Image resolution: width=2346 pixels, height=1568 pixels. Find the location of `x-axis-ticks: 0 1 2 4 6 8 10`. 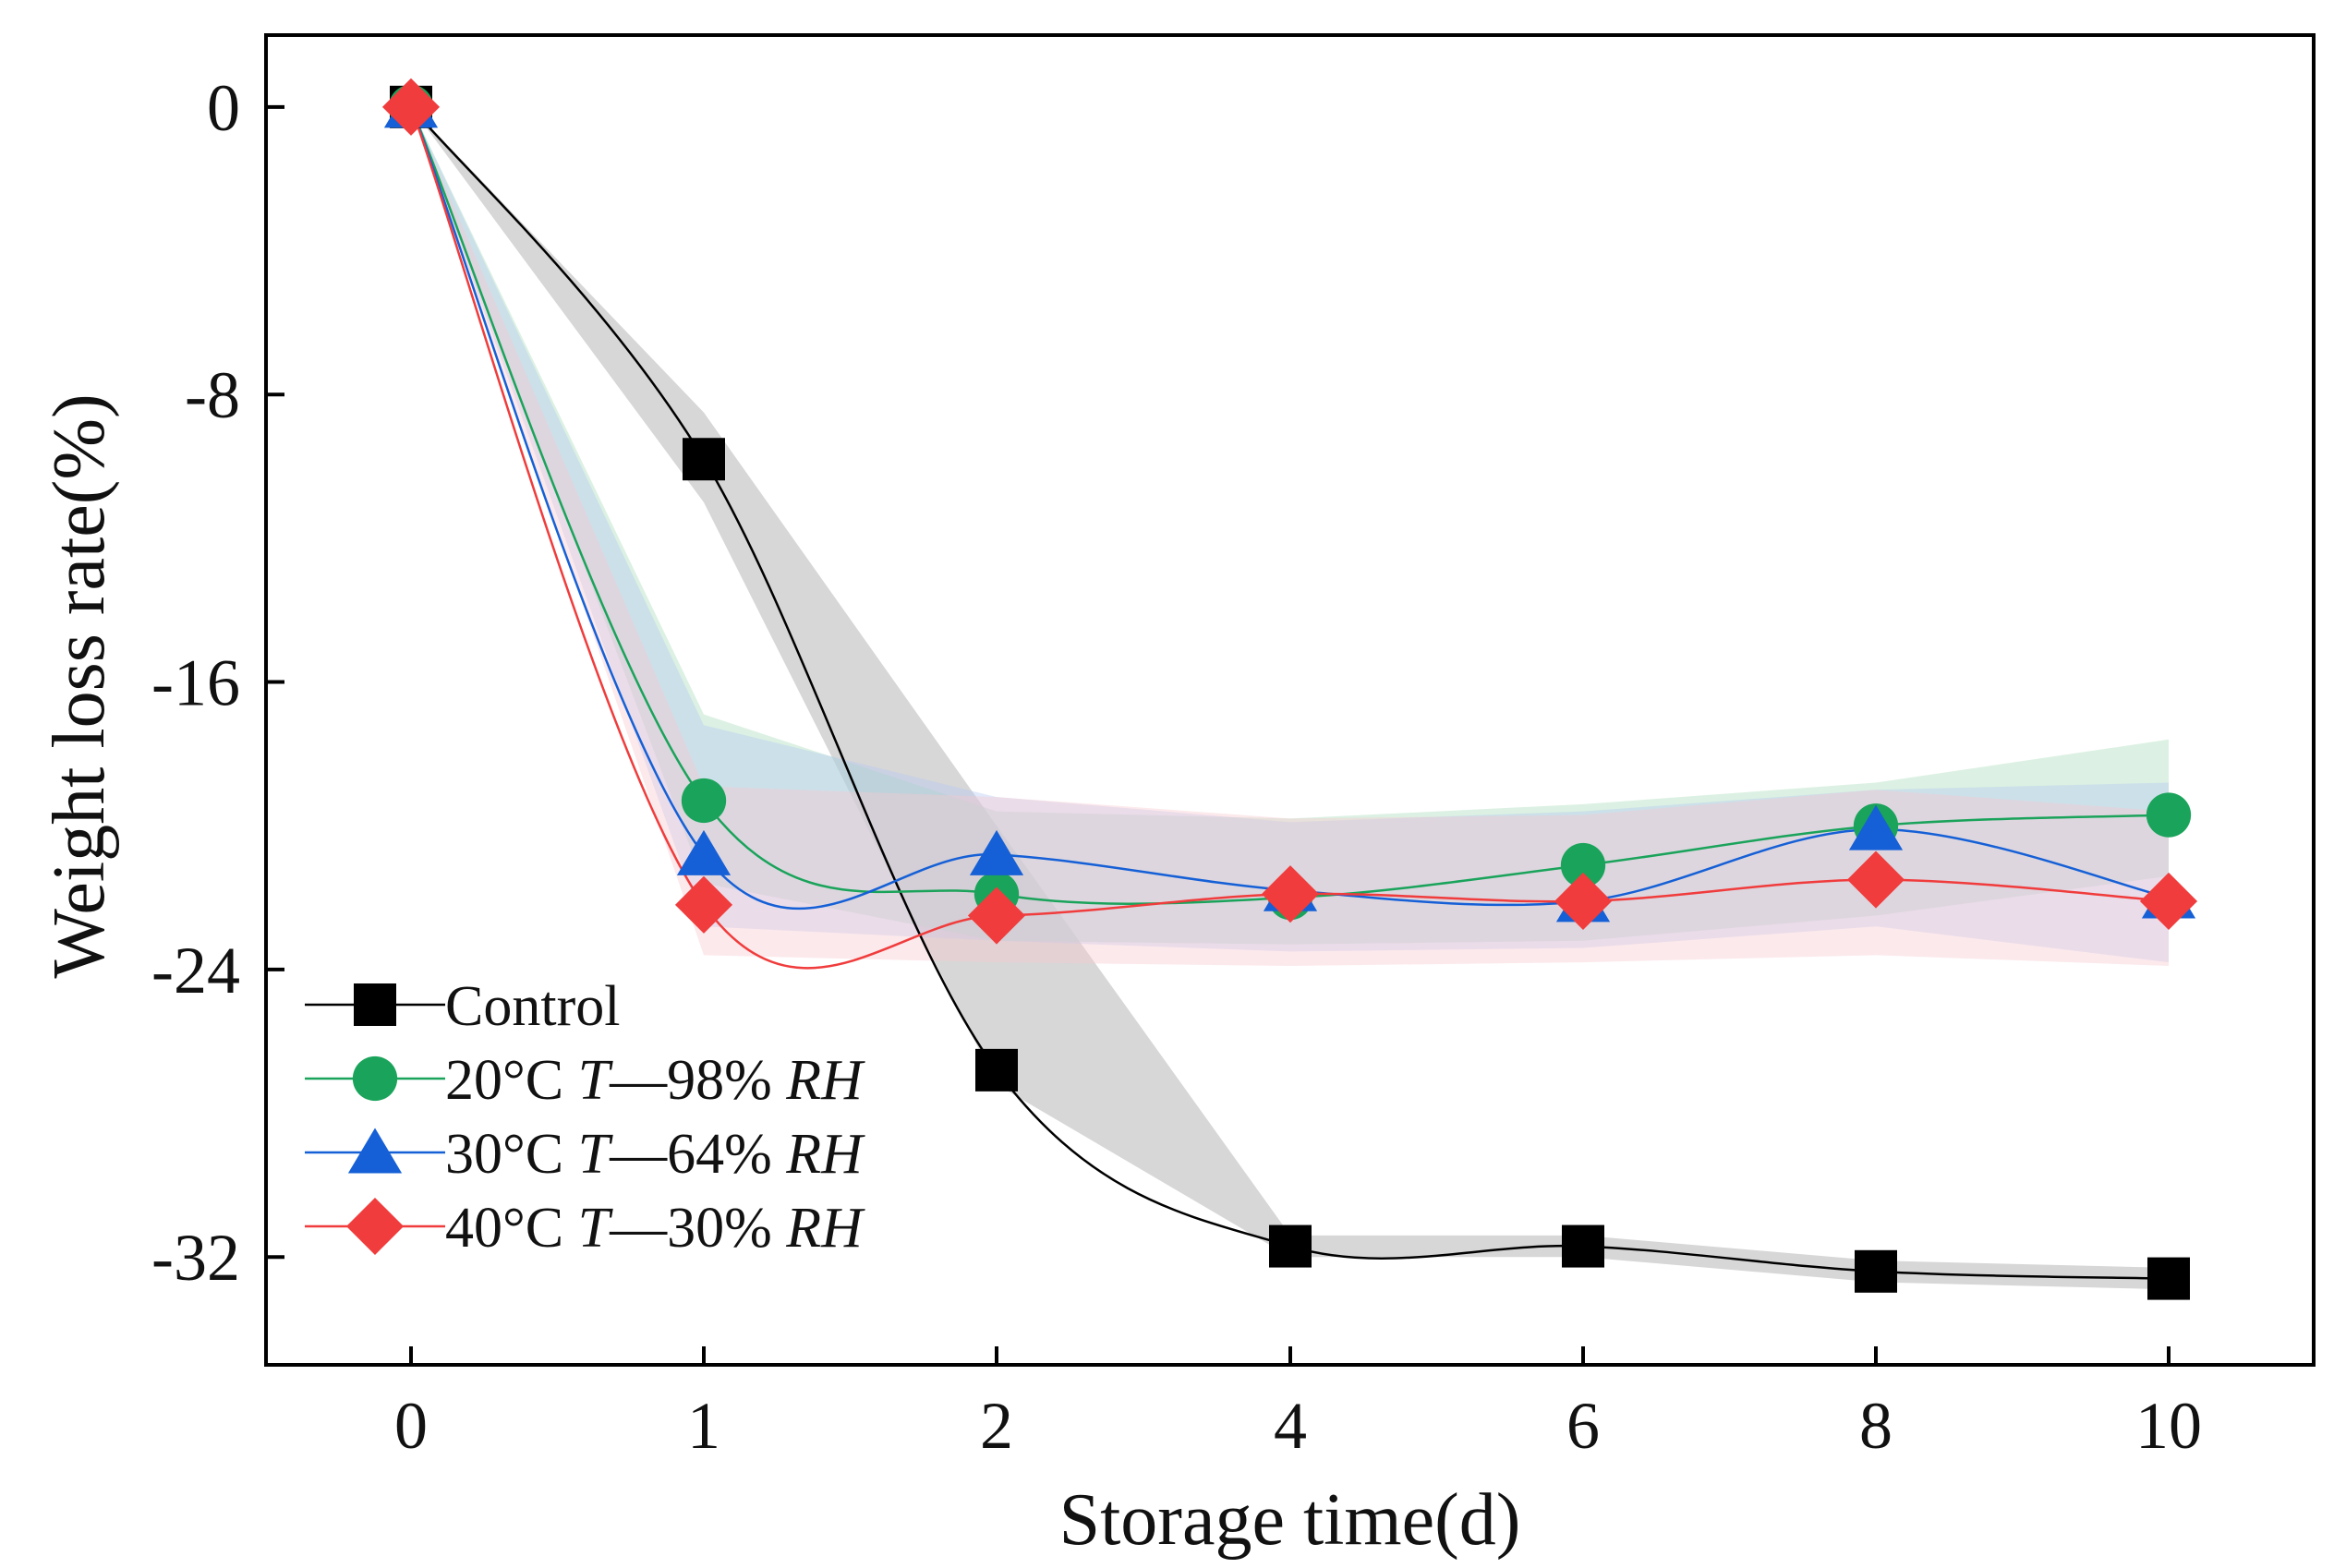

x-axis-ticks: 0 1 2 4 6 8 10 is located at coordinates (1298, 1404).